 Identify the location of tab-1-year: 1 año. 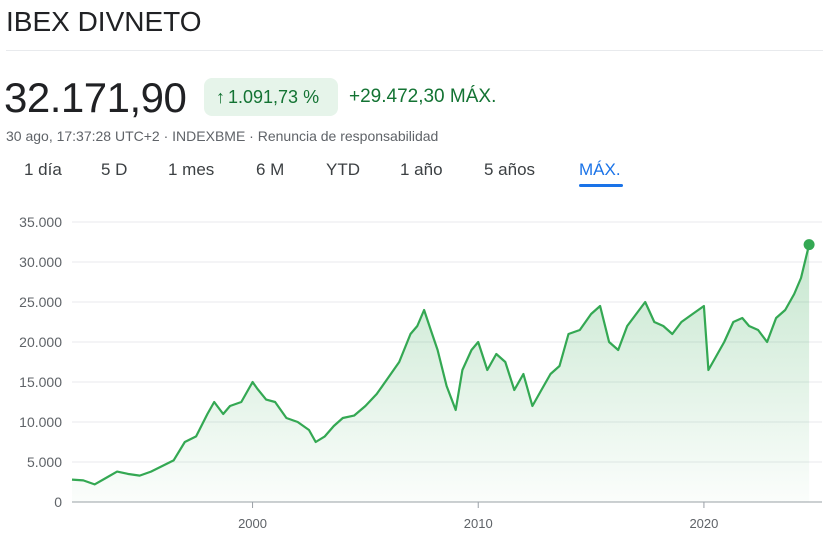
(421, 169).